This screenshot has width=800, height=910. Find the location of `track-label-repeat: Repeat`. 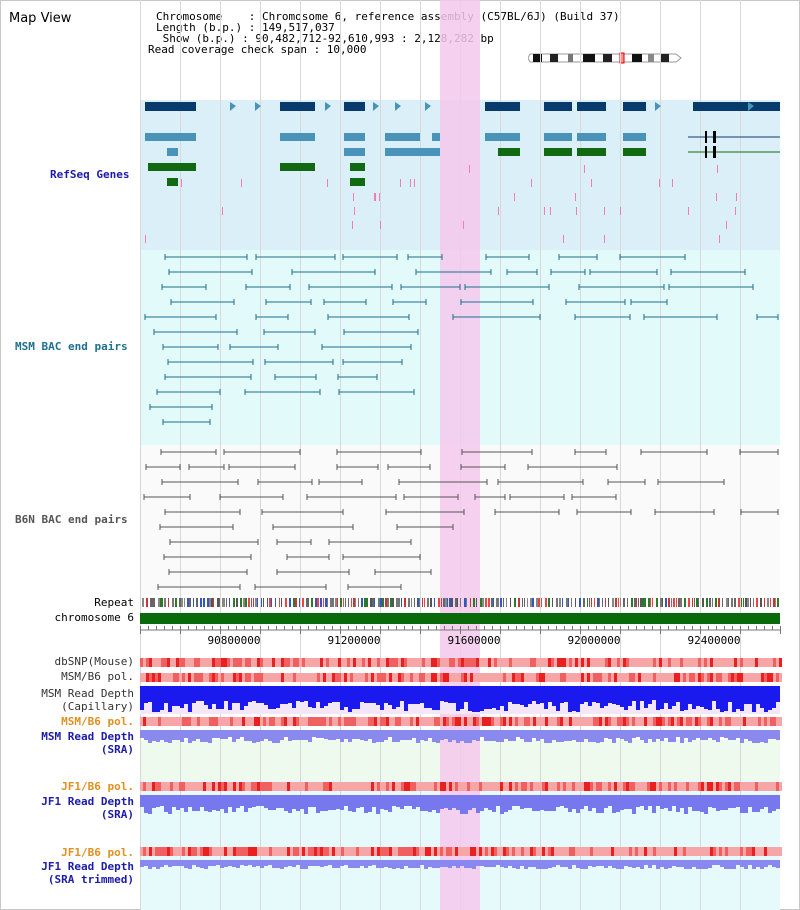

track-label-repeat: Repeat is located at coordinates (114, 602).